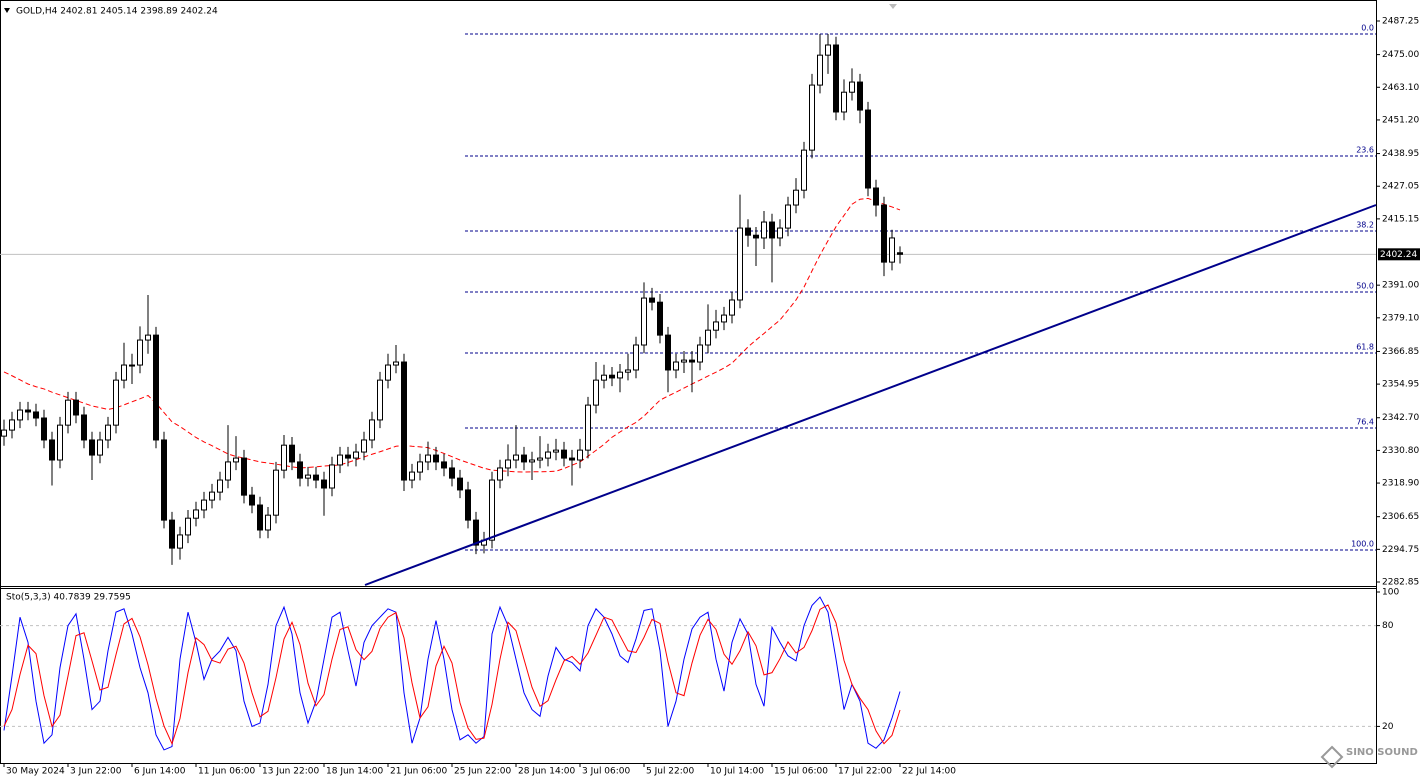 This screenshot has width=1420, height=779. I want to click on y-tick-label: 2366.85, so click(1400, 352).